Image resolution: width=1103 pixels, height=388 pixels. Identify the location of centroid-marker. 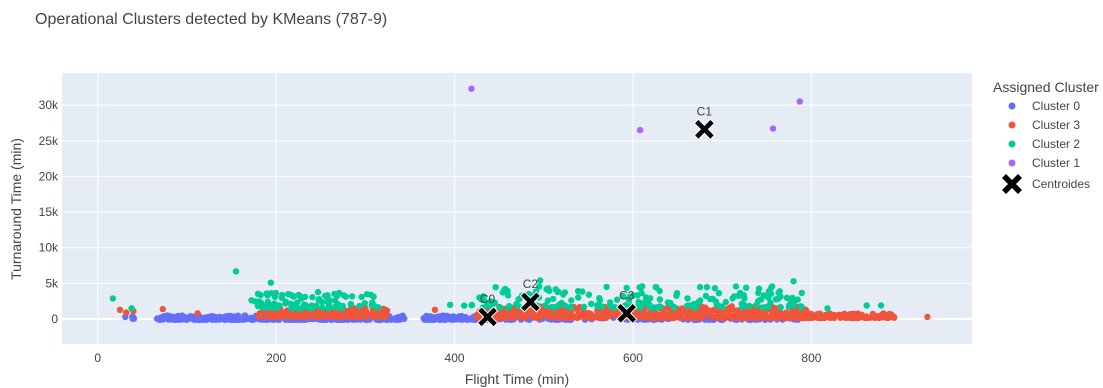
(704, 129).